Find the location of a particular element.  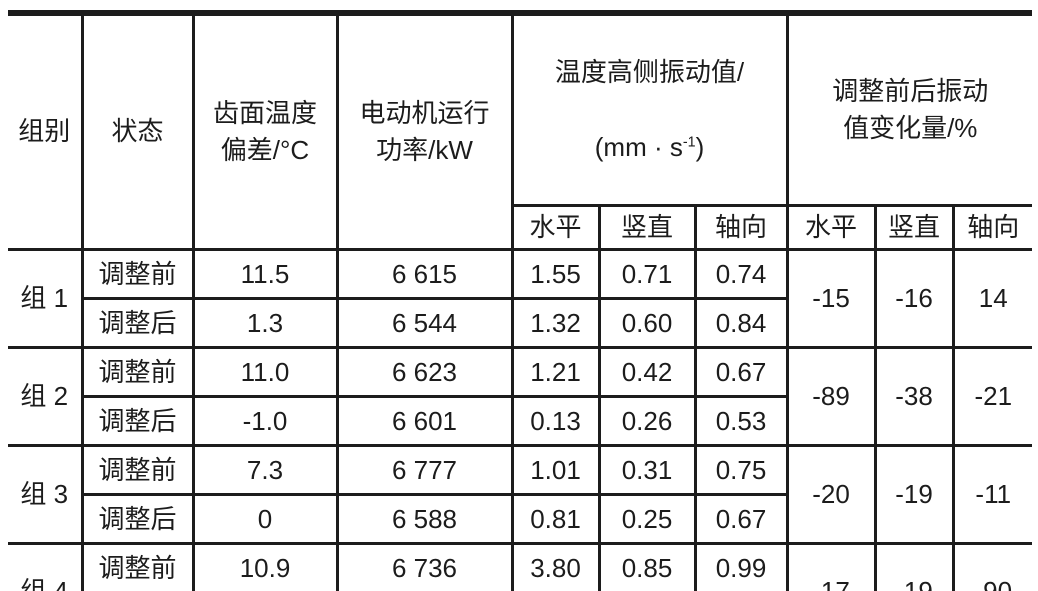

power-cell: 6 588 is located at coordinates (424, 519).